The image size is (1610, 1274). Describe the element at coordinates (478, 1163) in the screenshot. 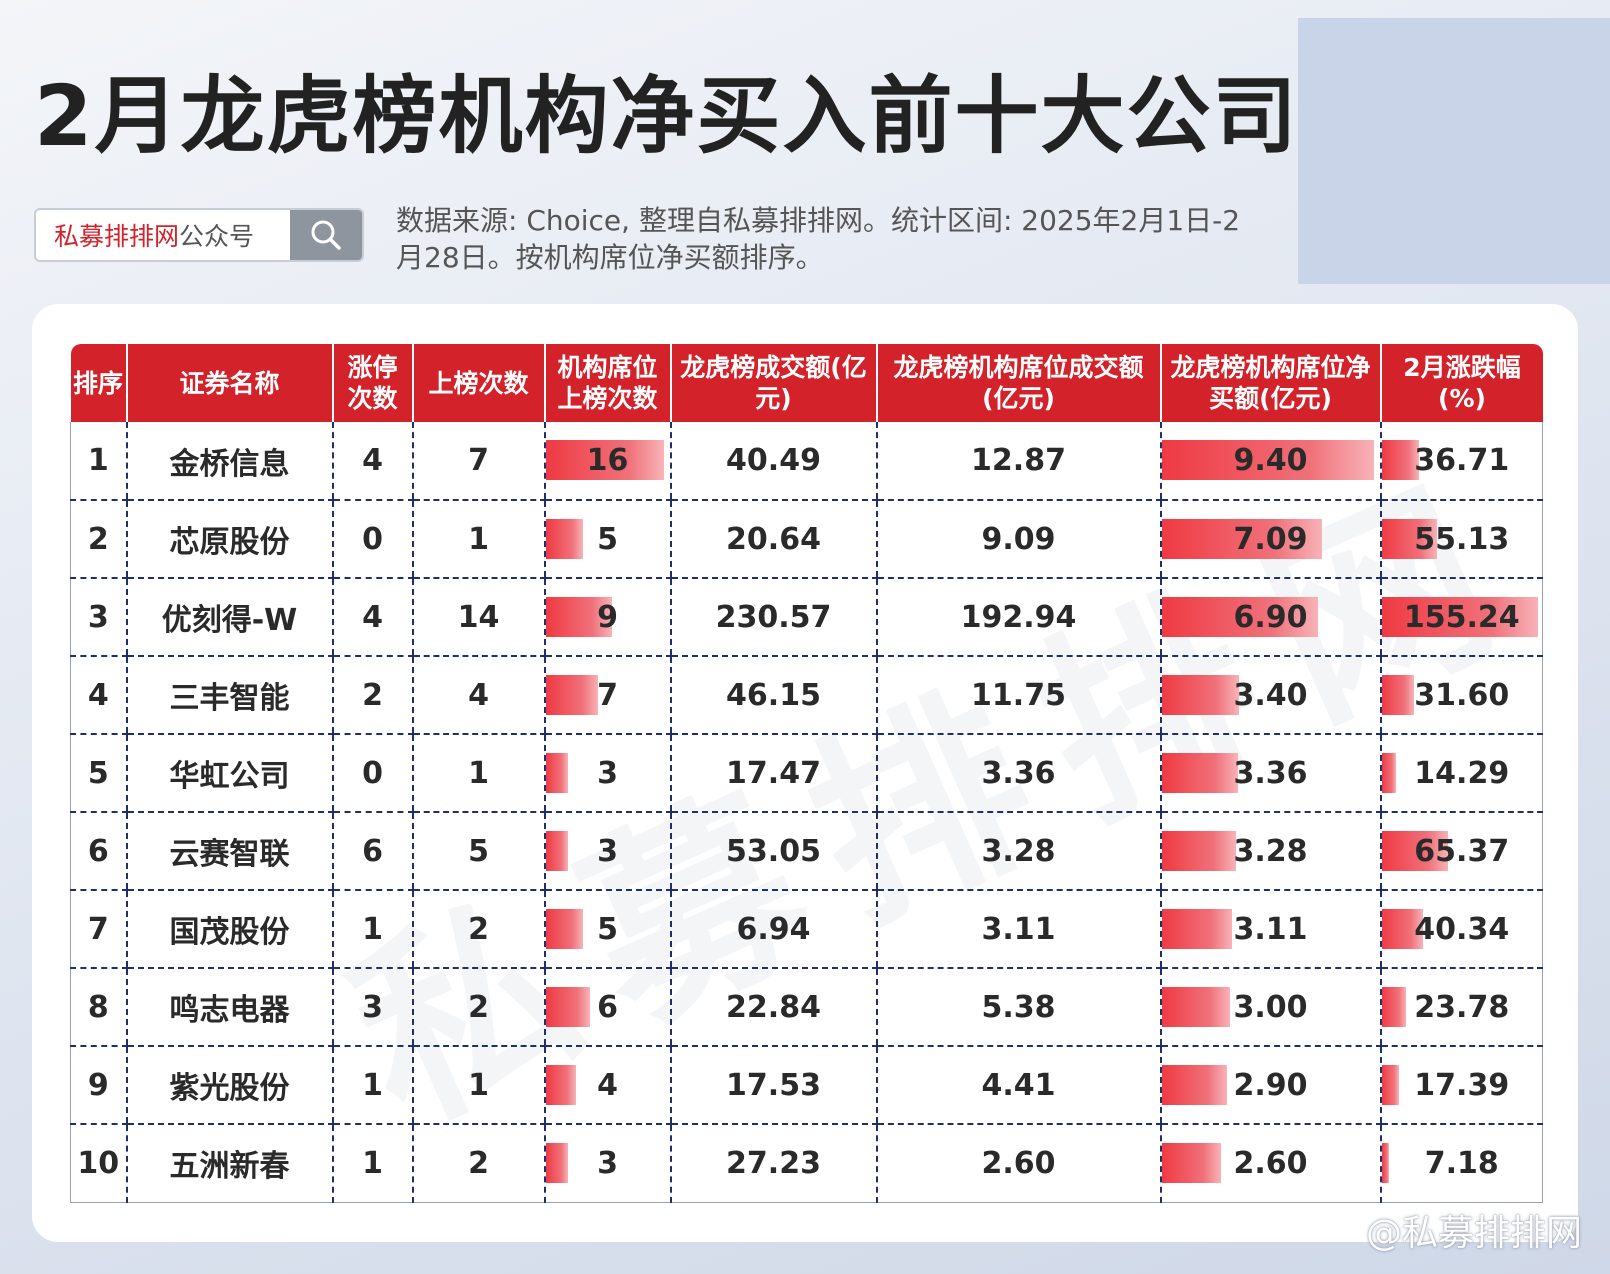

I see `cell-appearances: 2` at that location.